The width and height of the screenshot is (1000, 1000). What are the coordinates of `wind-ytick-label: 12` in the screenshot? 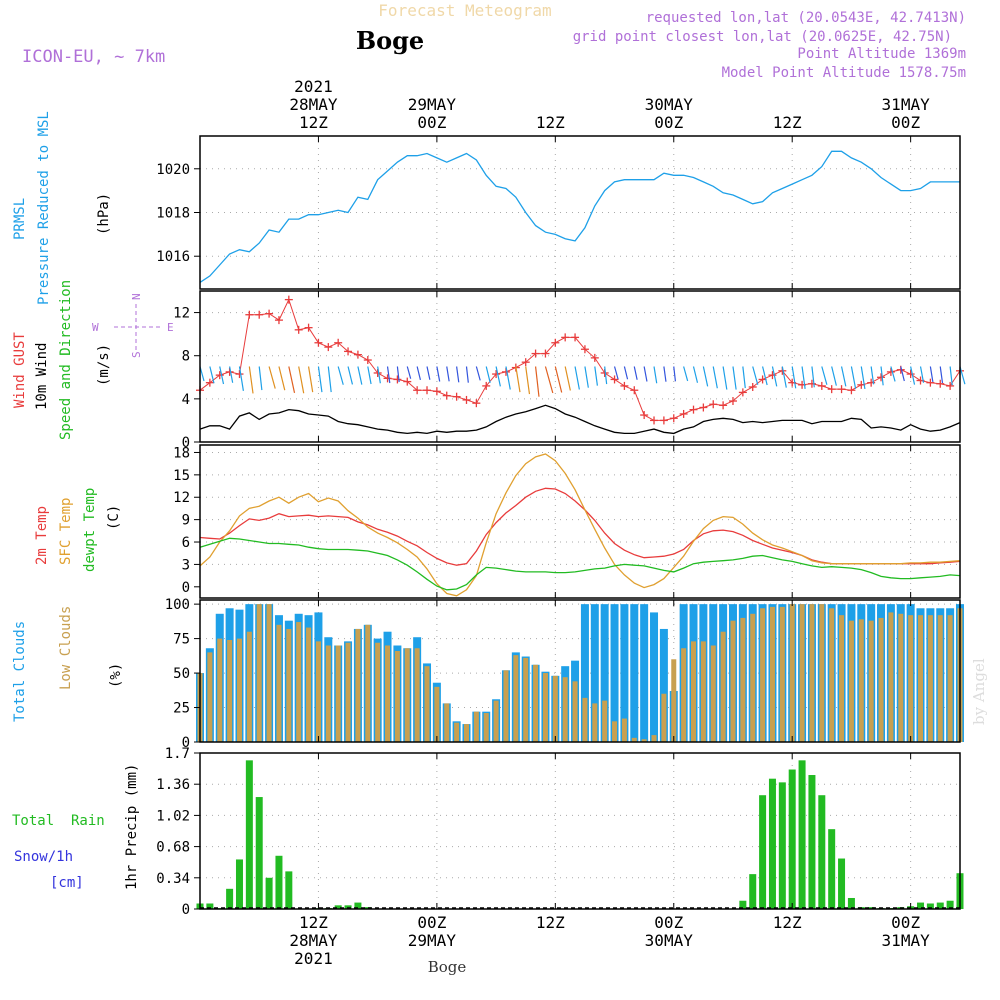 It's located at (181, 314).